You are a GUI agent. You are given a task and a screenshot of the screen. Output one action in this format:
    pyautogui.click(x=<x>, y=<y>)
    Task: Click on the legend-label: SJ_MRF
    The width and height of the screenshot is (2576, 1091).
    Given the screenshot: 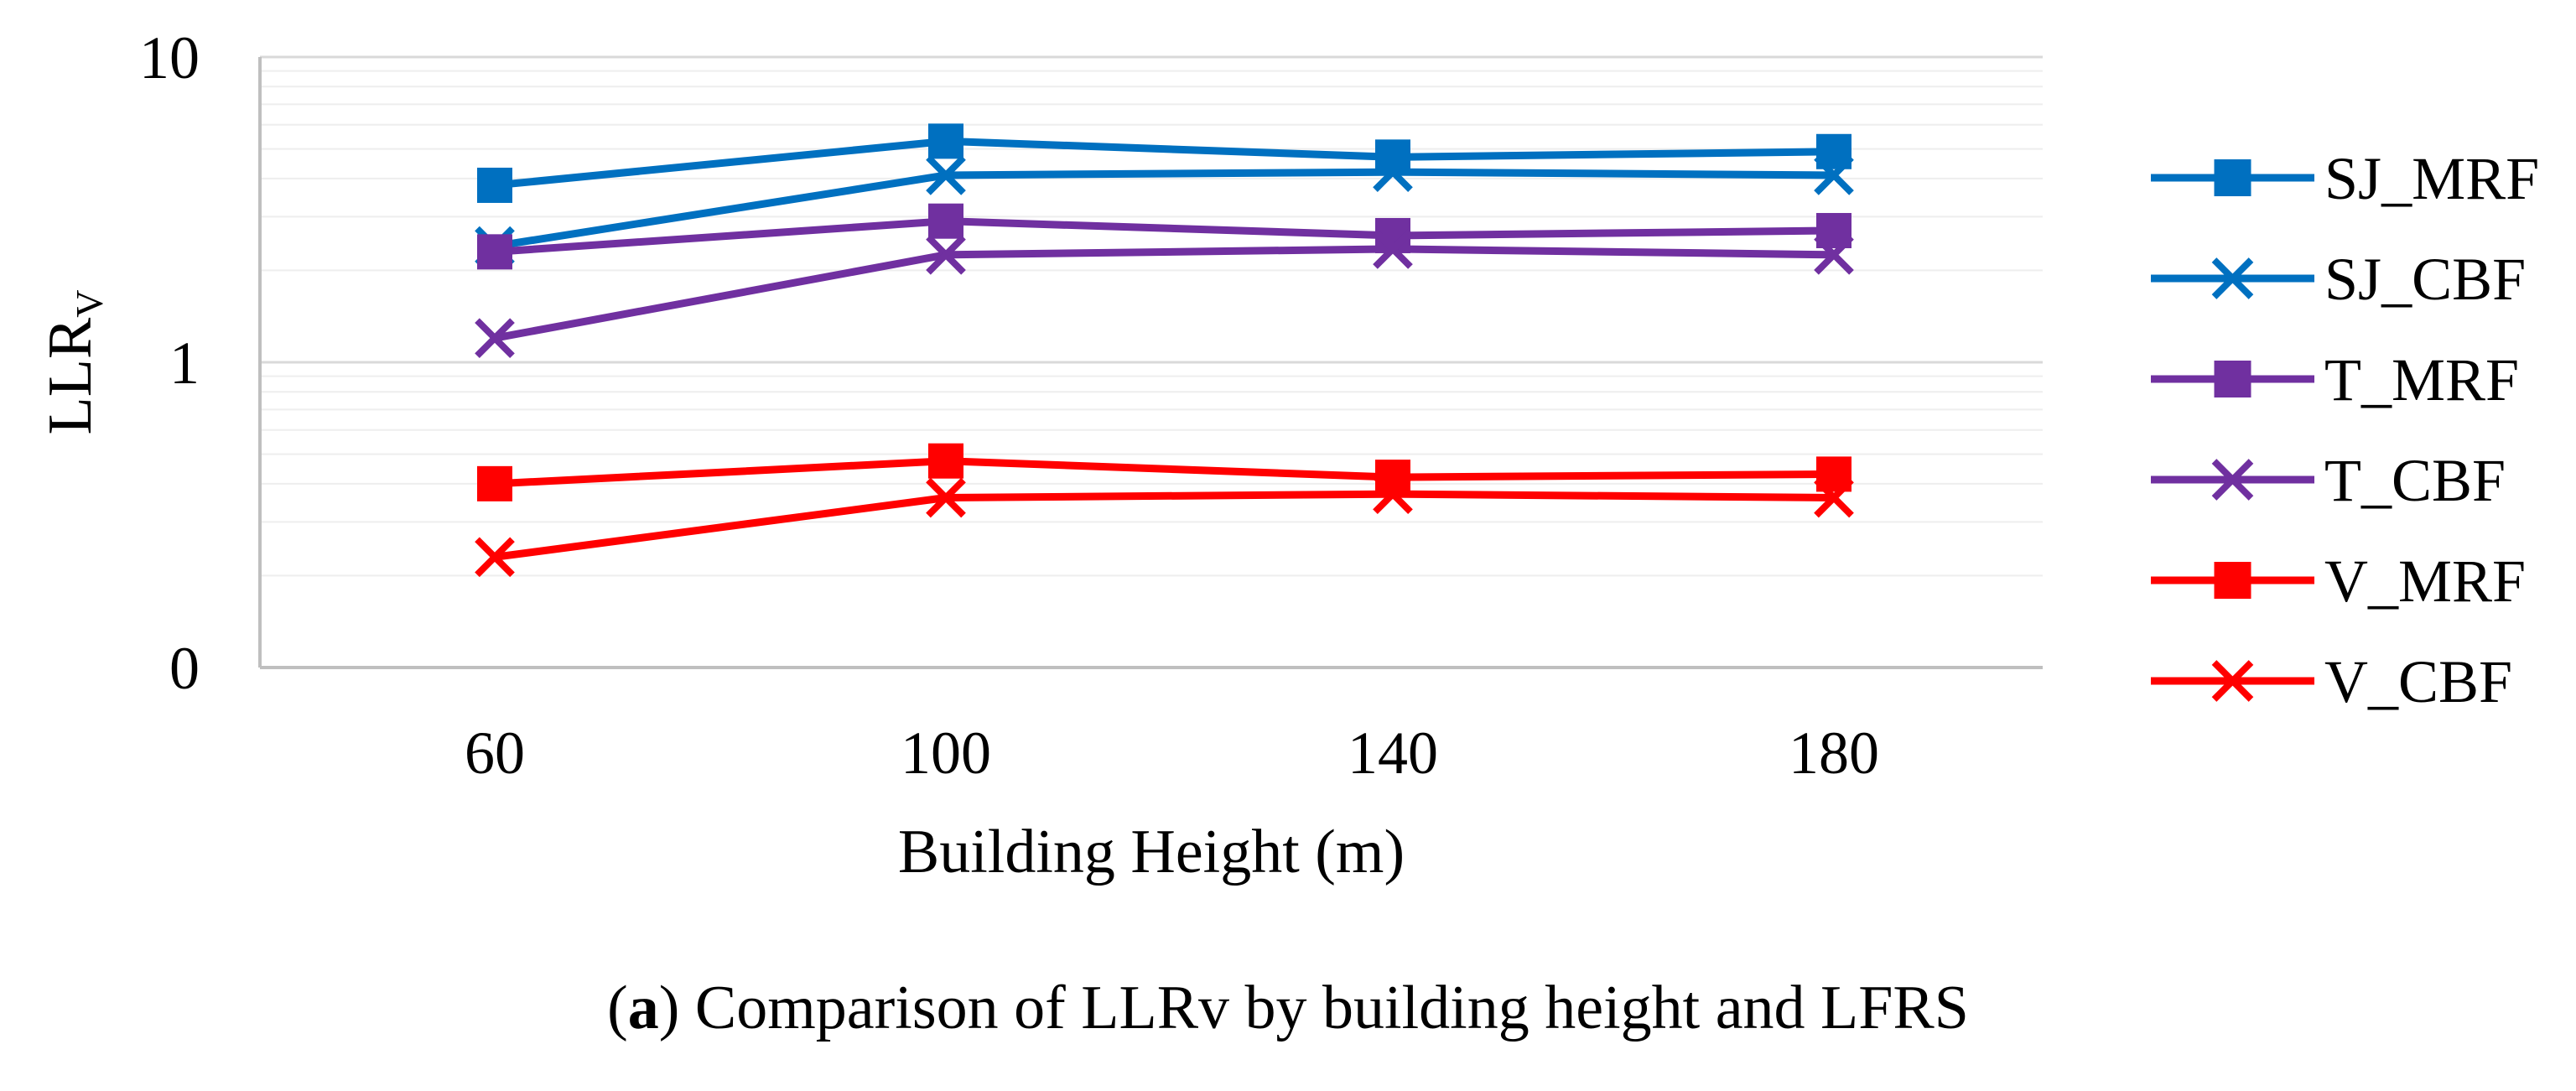 What is the action you would take?
    pyautogui.click(x=2431, y=178)
    